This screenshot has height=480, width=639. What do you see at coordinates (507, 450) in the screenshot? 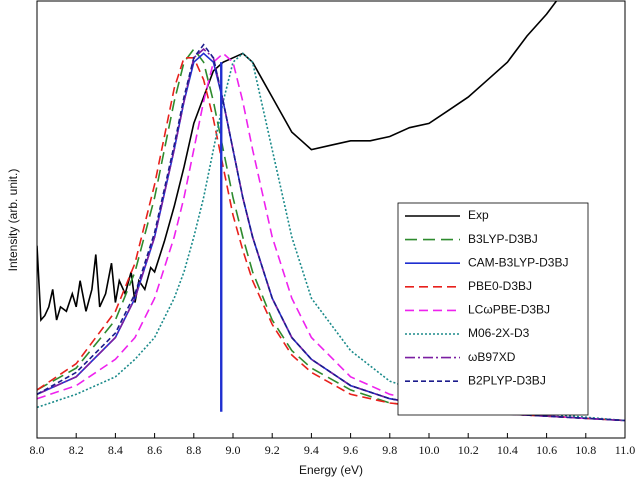
I see `x-tick-label: 10.4` at bounding box center [507, 450].